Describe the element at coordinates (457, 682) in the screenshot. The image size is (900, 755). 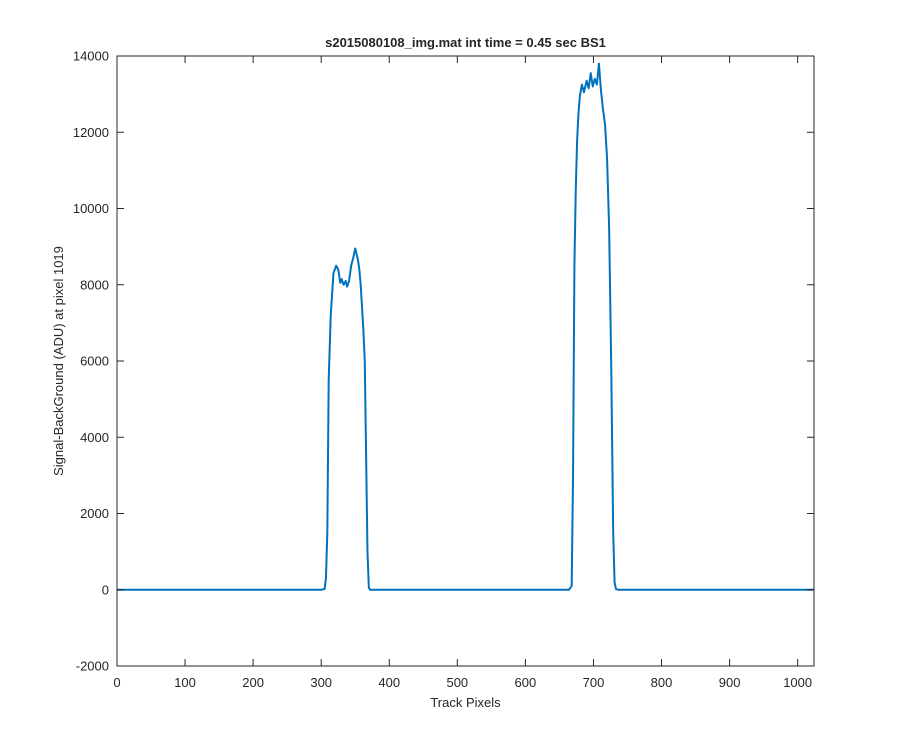
I see `x-tick-label: 500` at that location.